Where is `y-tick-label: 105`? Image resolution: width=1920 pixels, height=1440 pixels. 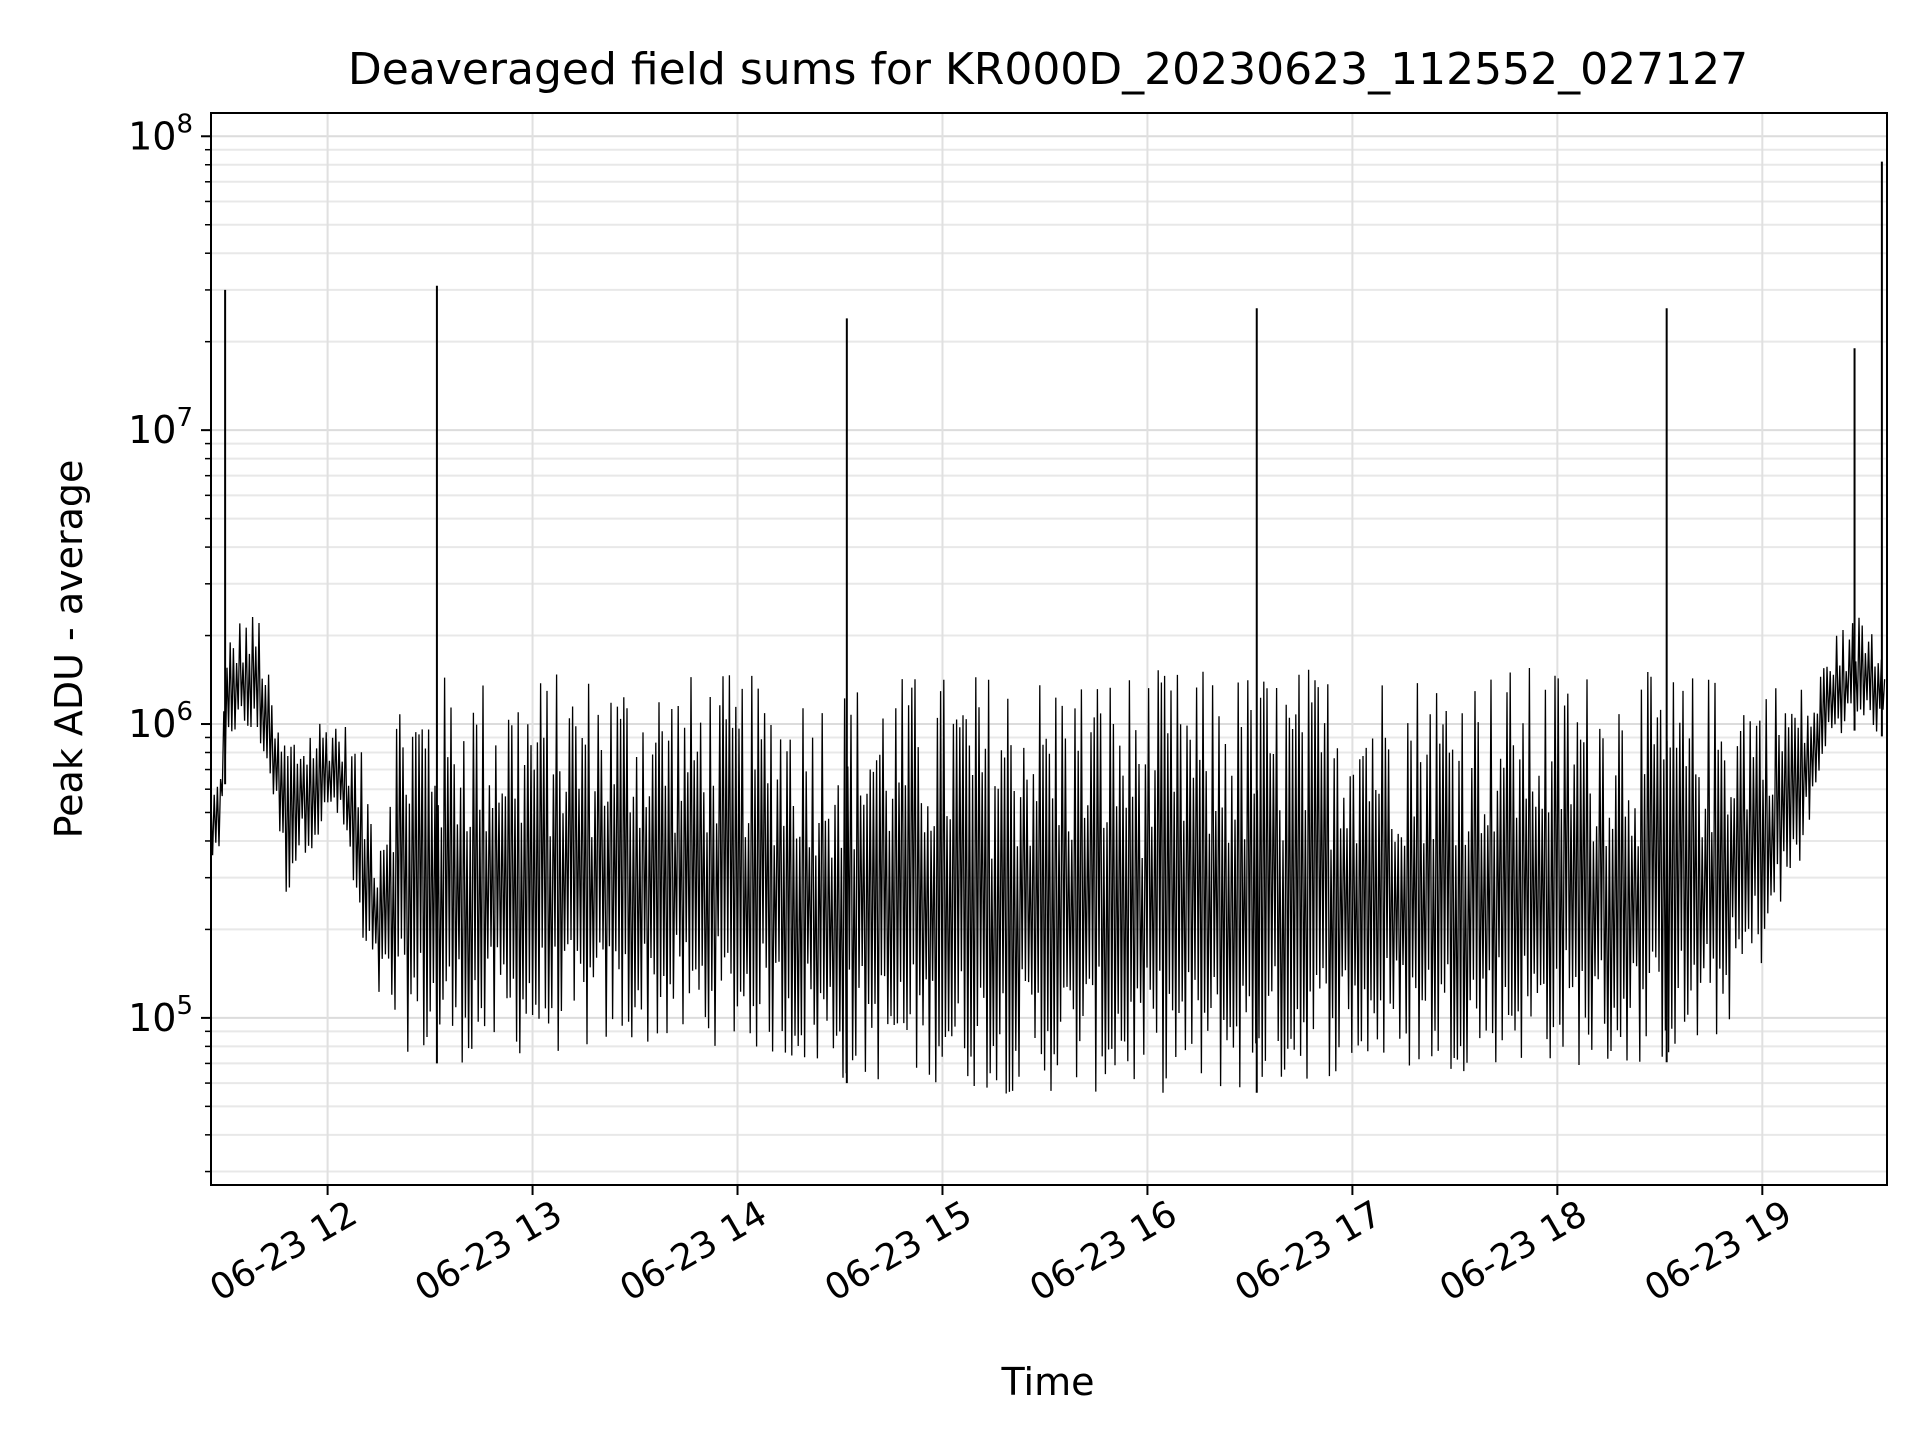
y-tick-label: 105 is located at coordinates (160, 1015).